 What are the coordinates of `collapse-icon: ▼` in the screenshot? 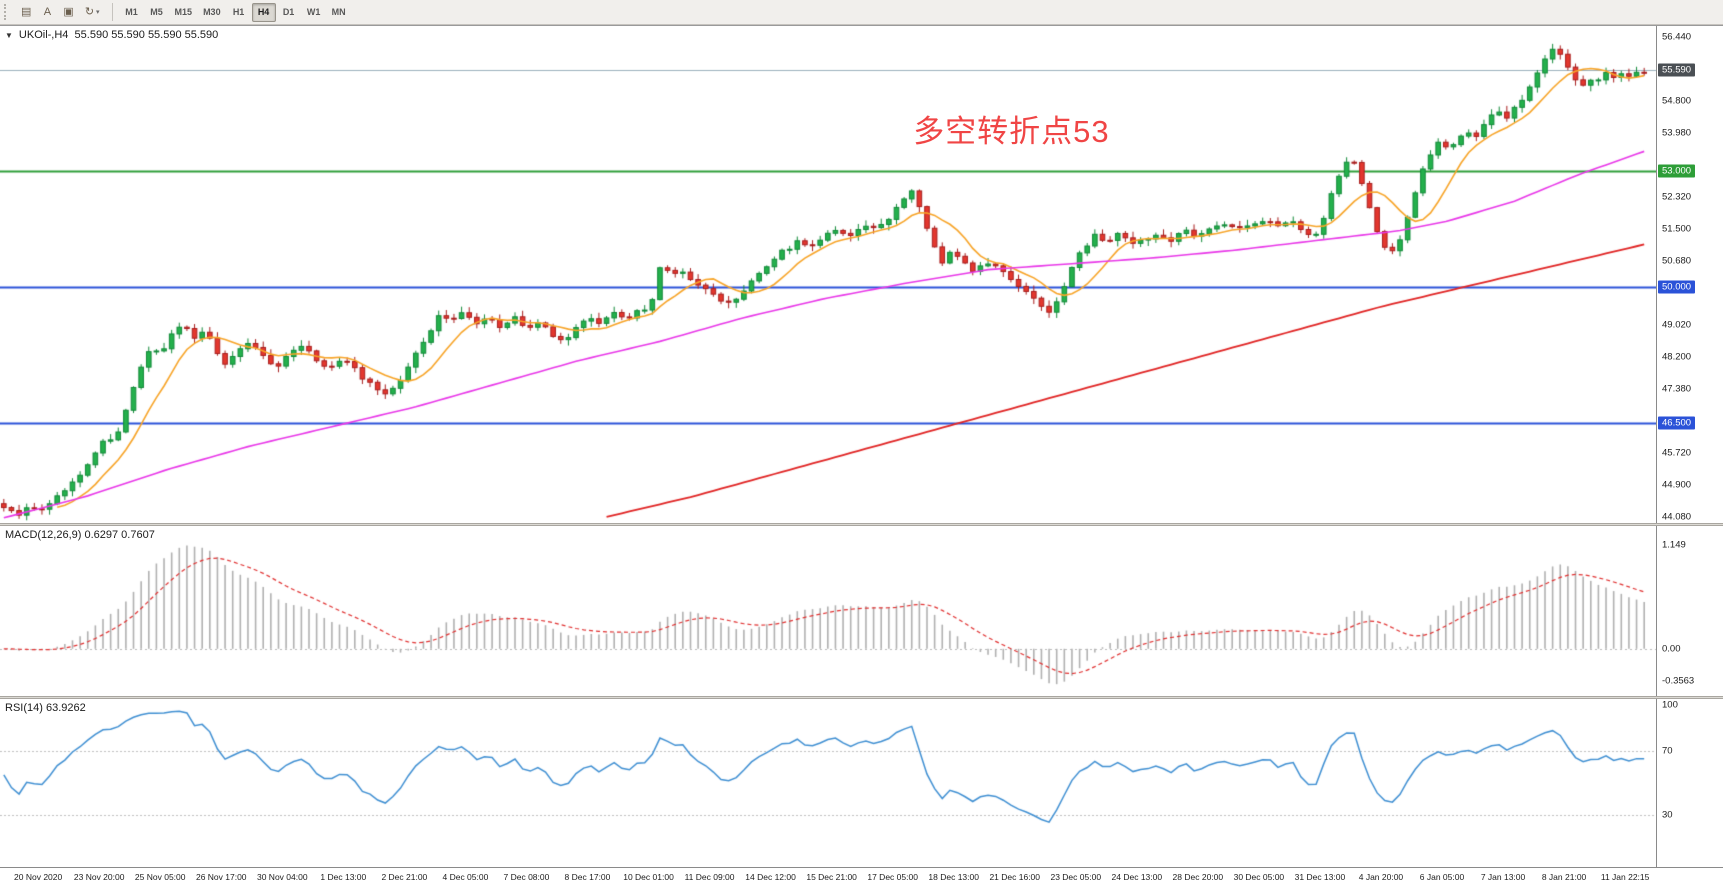 It's located at (9, 35).